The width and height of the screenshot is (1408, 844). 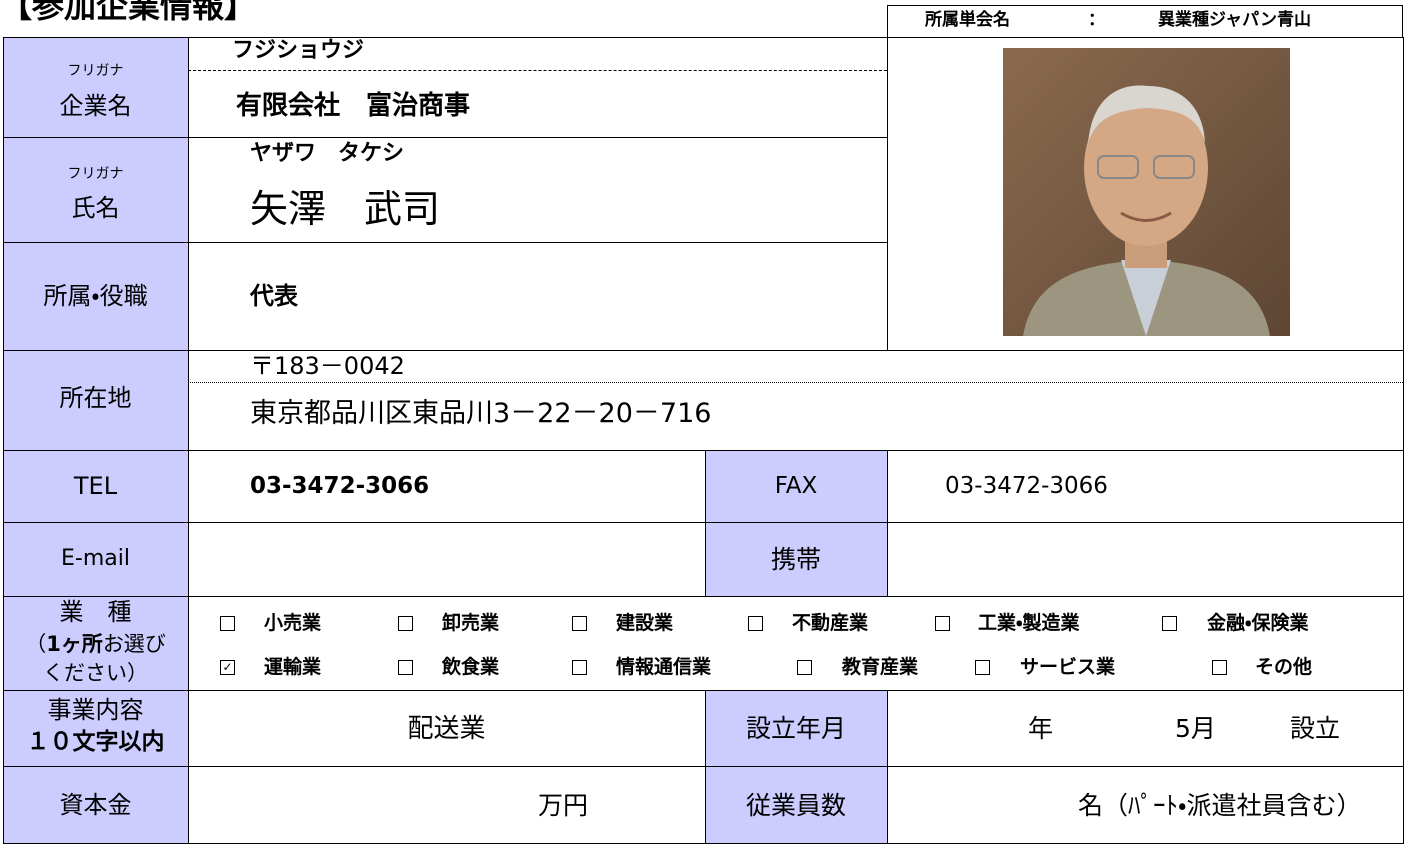 I want to click on label: E-mail, so click(x=95, y=558).